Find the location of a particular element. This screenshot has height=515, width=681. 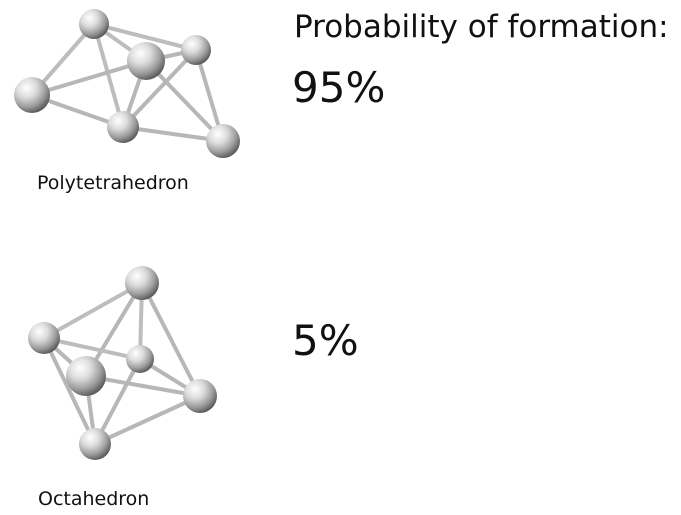

octahedron-bonds is located at coordinates (122, 363).